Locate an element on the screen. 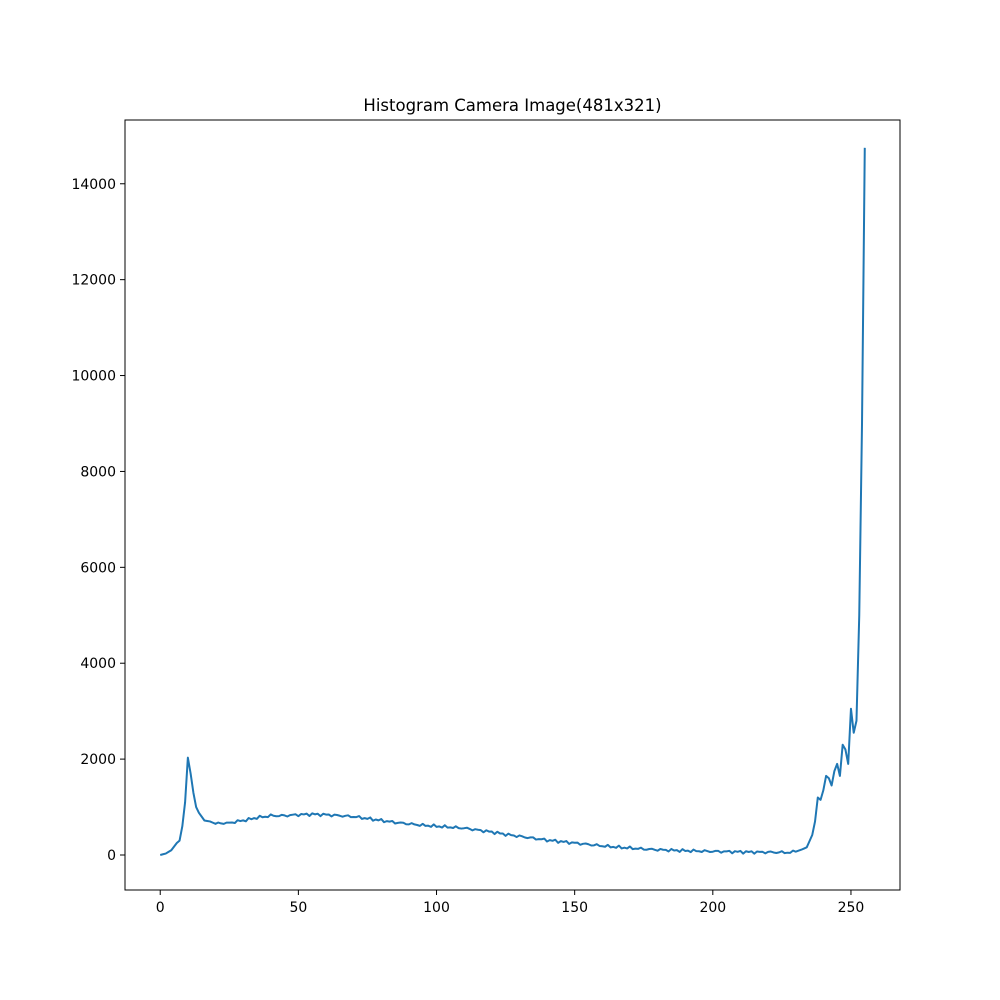 This screenshot has height=1000, width=1000. x-tick-label: 100 is located at coordinates (436, 908).